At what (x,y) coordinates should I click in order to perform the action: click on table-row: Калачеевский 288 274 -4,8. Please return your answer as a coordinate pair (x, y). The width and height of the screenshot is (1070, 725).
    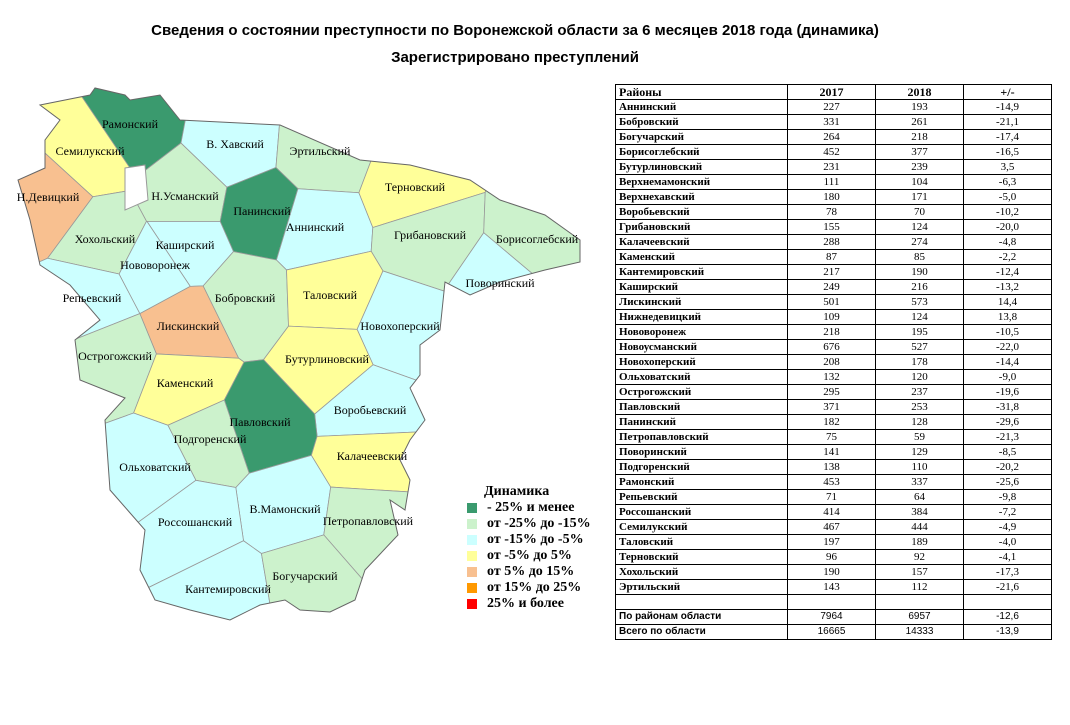
    Looking at the image, I should click on (833, 242).